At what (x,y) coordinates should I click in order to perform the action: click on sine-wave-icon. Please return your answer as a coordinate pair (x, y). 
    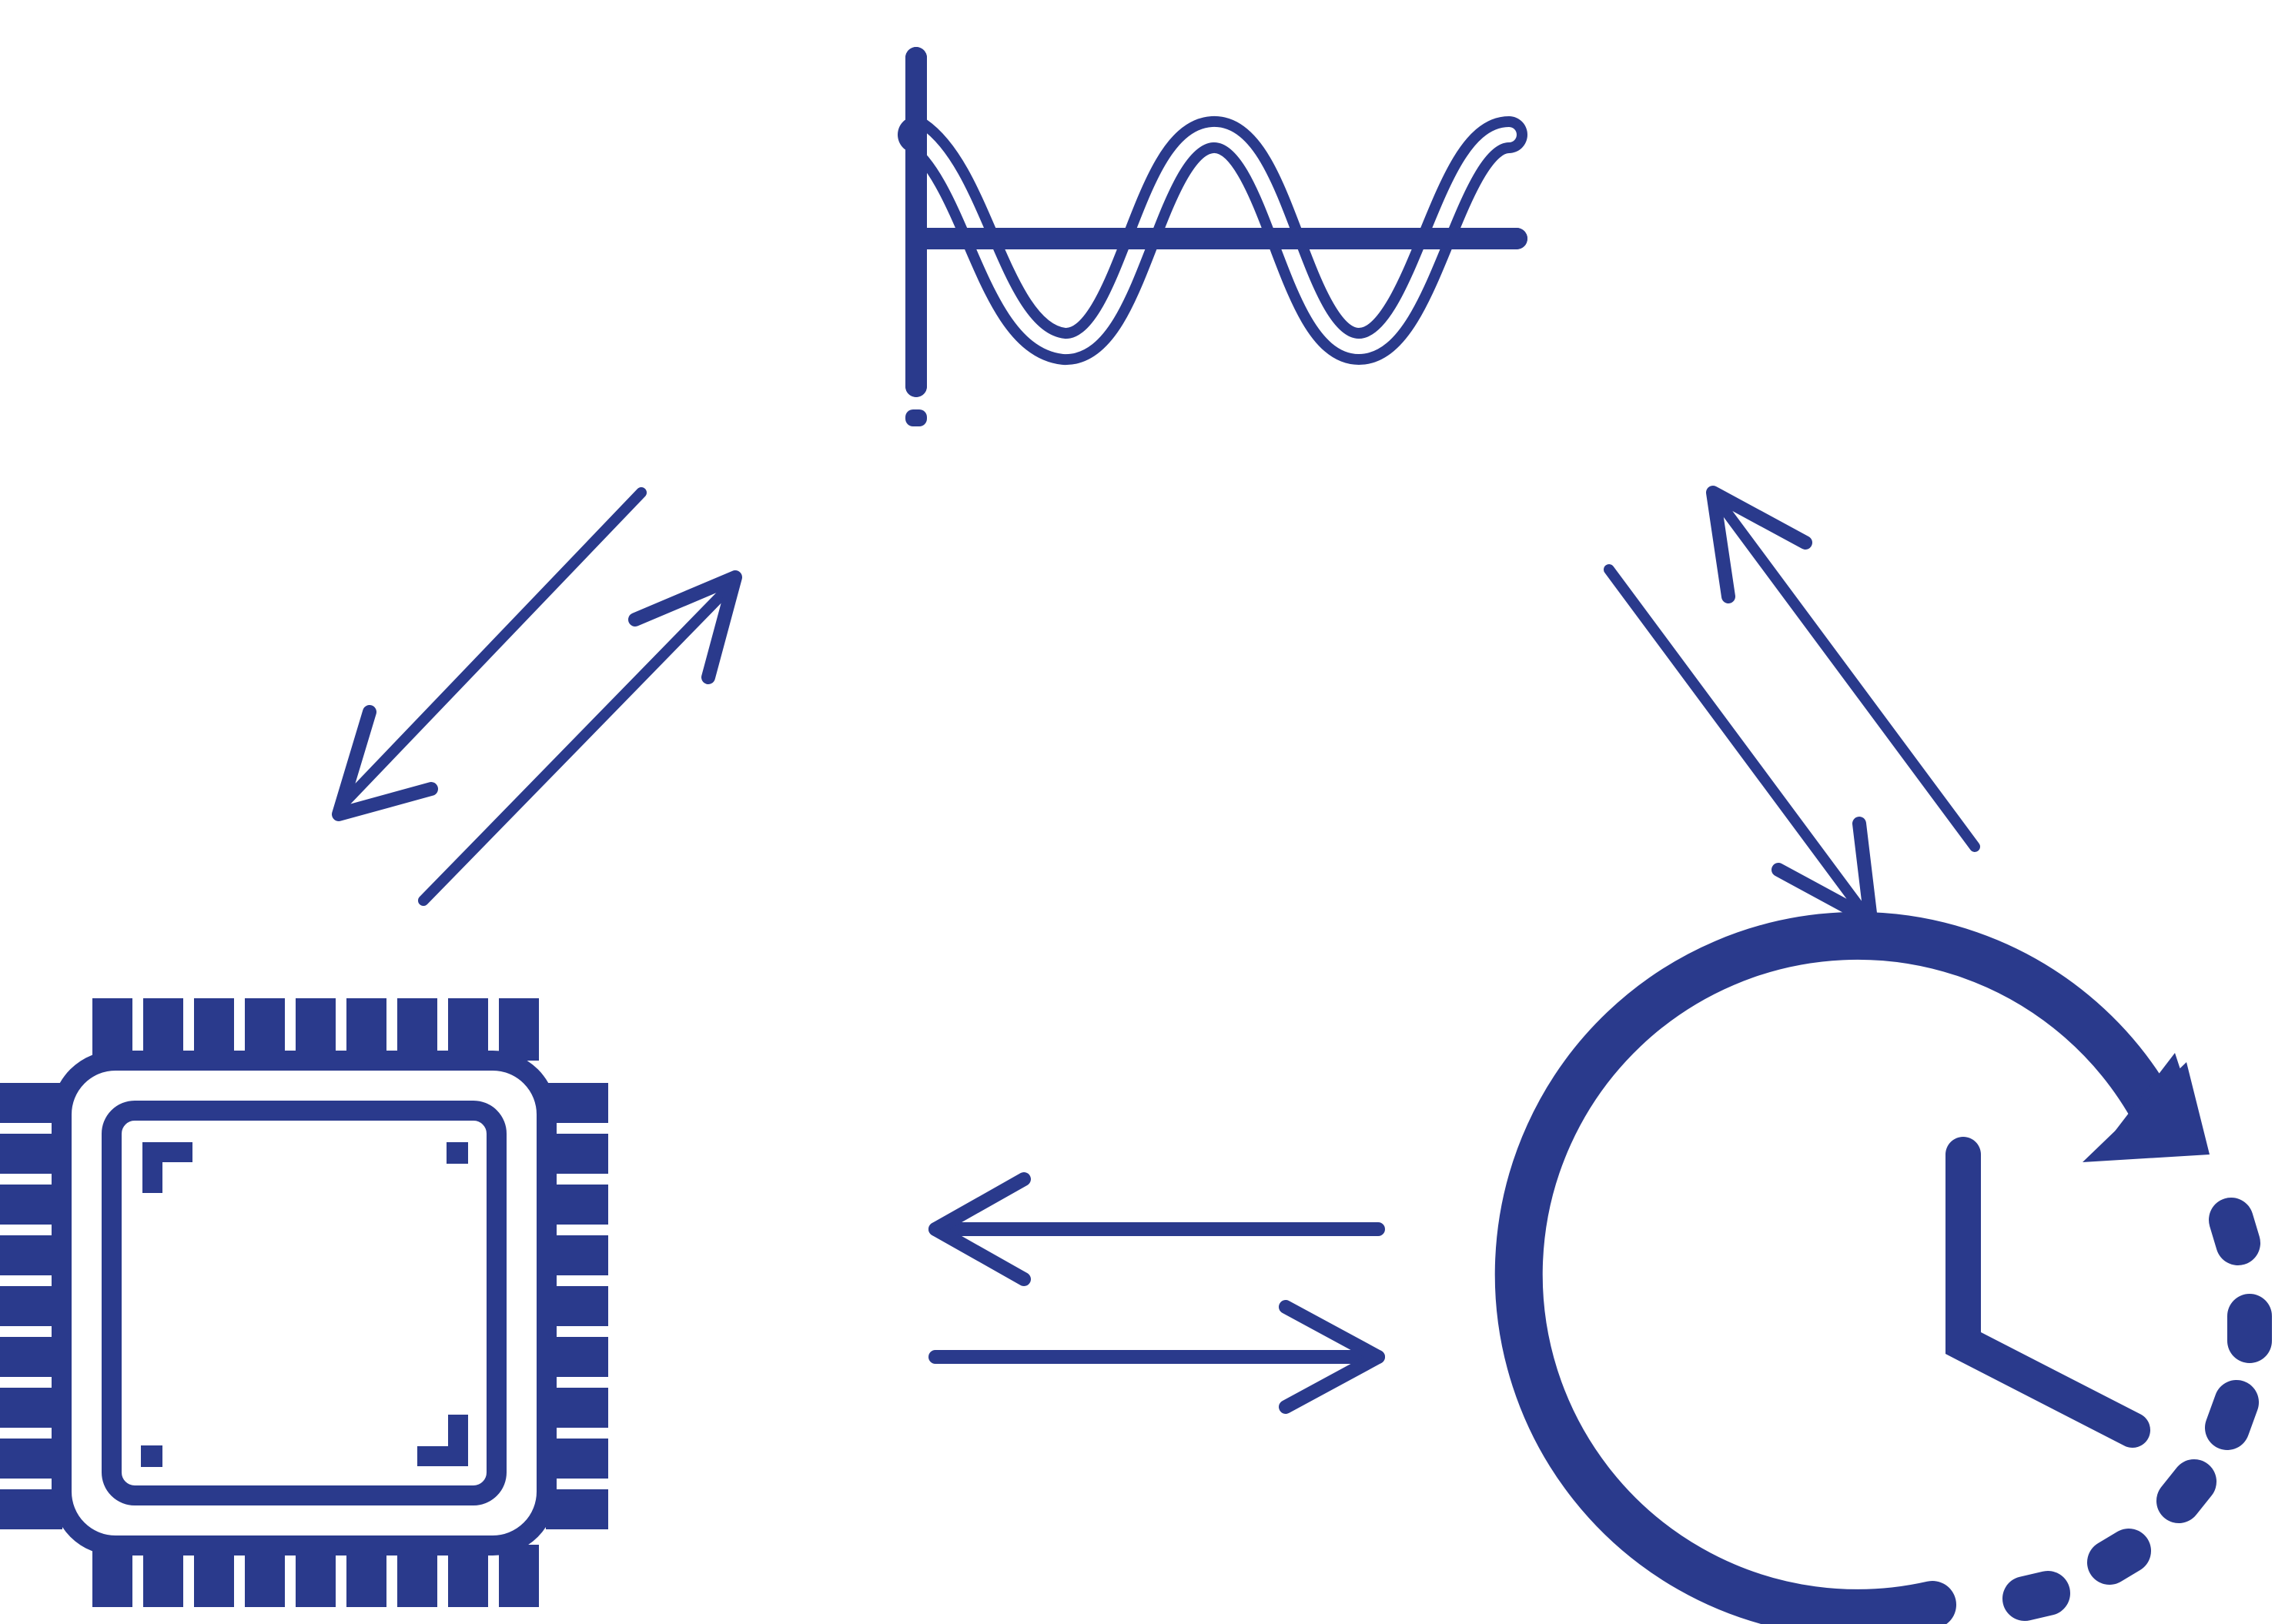
    Looking at the image, I should click on (1212, 236).